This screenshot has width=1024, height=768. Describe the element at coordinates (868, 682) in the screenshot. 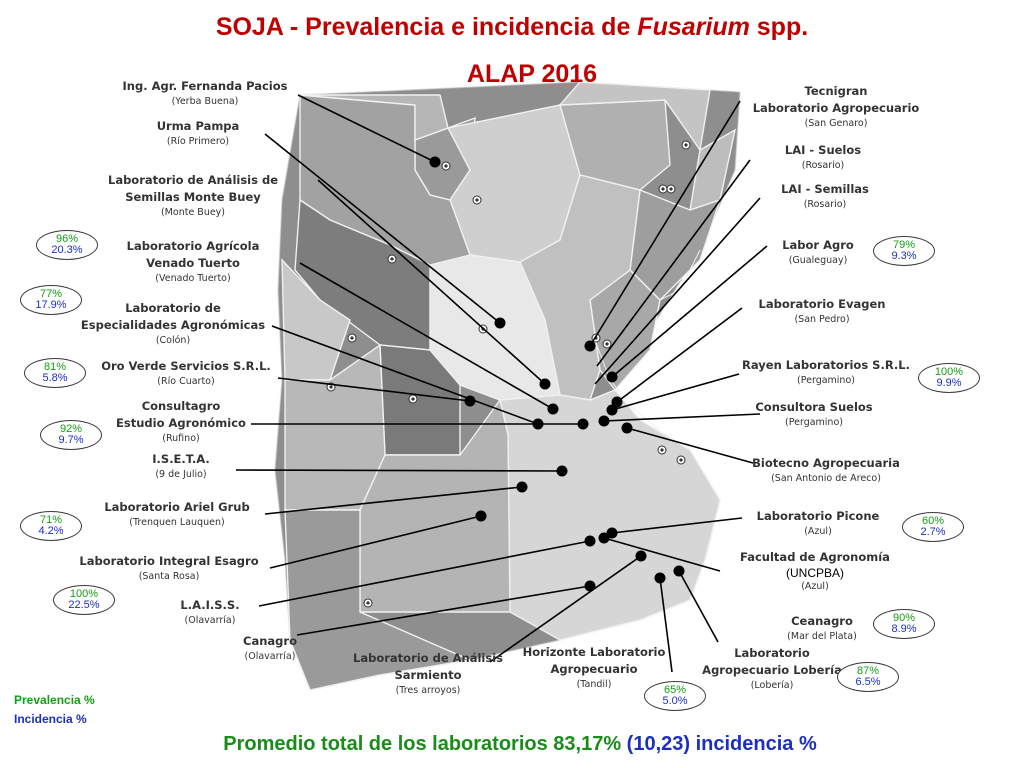

I see `incidence-value: 6.5%` at that location.